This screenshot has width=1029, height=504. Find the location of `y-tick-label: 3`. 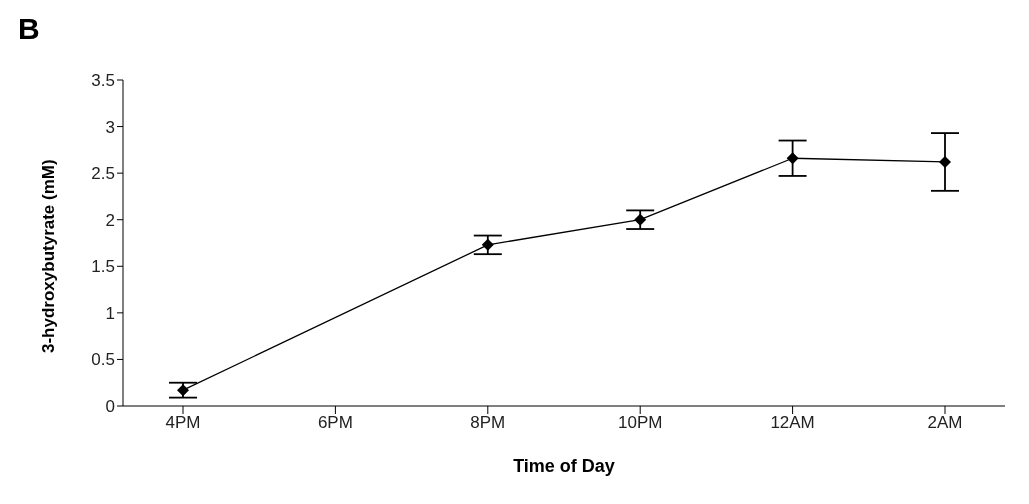

y-tick-label: 3 is located at coordinates (110, 127).